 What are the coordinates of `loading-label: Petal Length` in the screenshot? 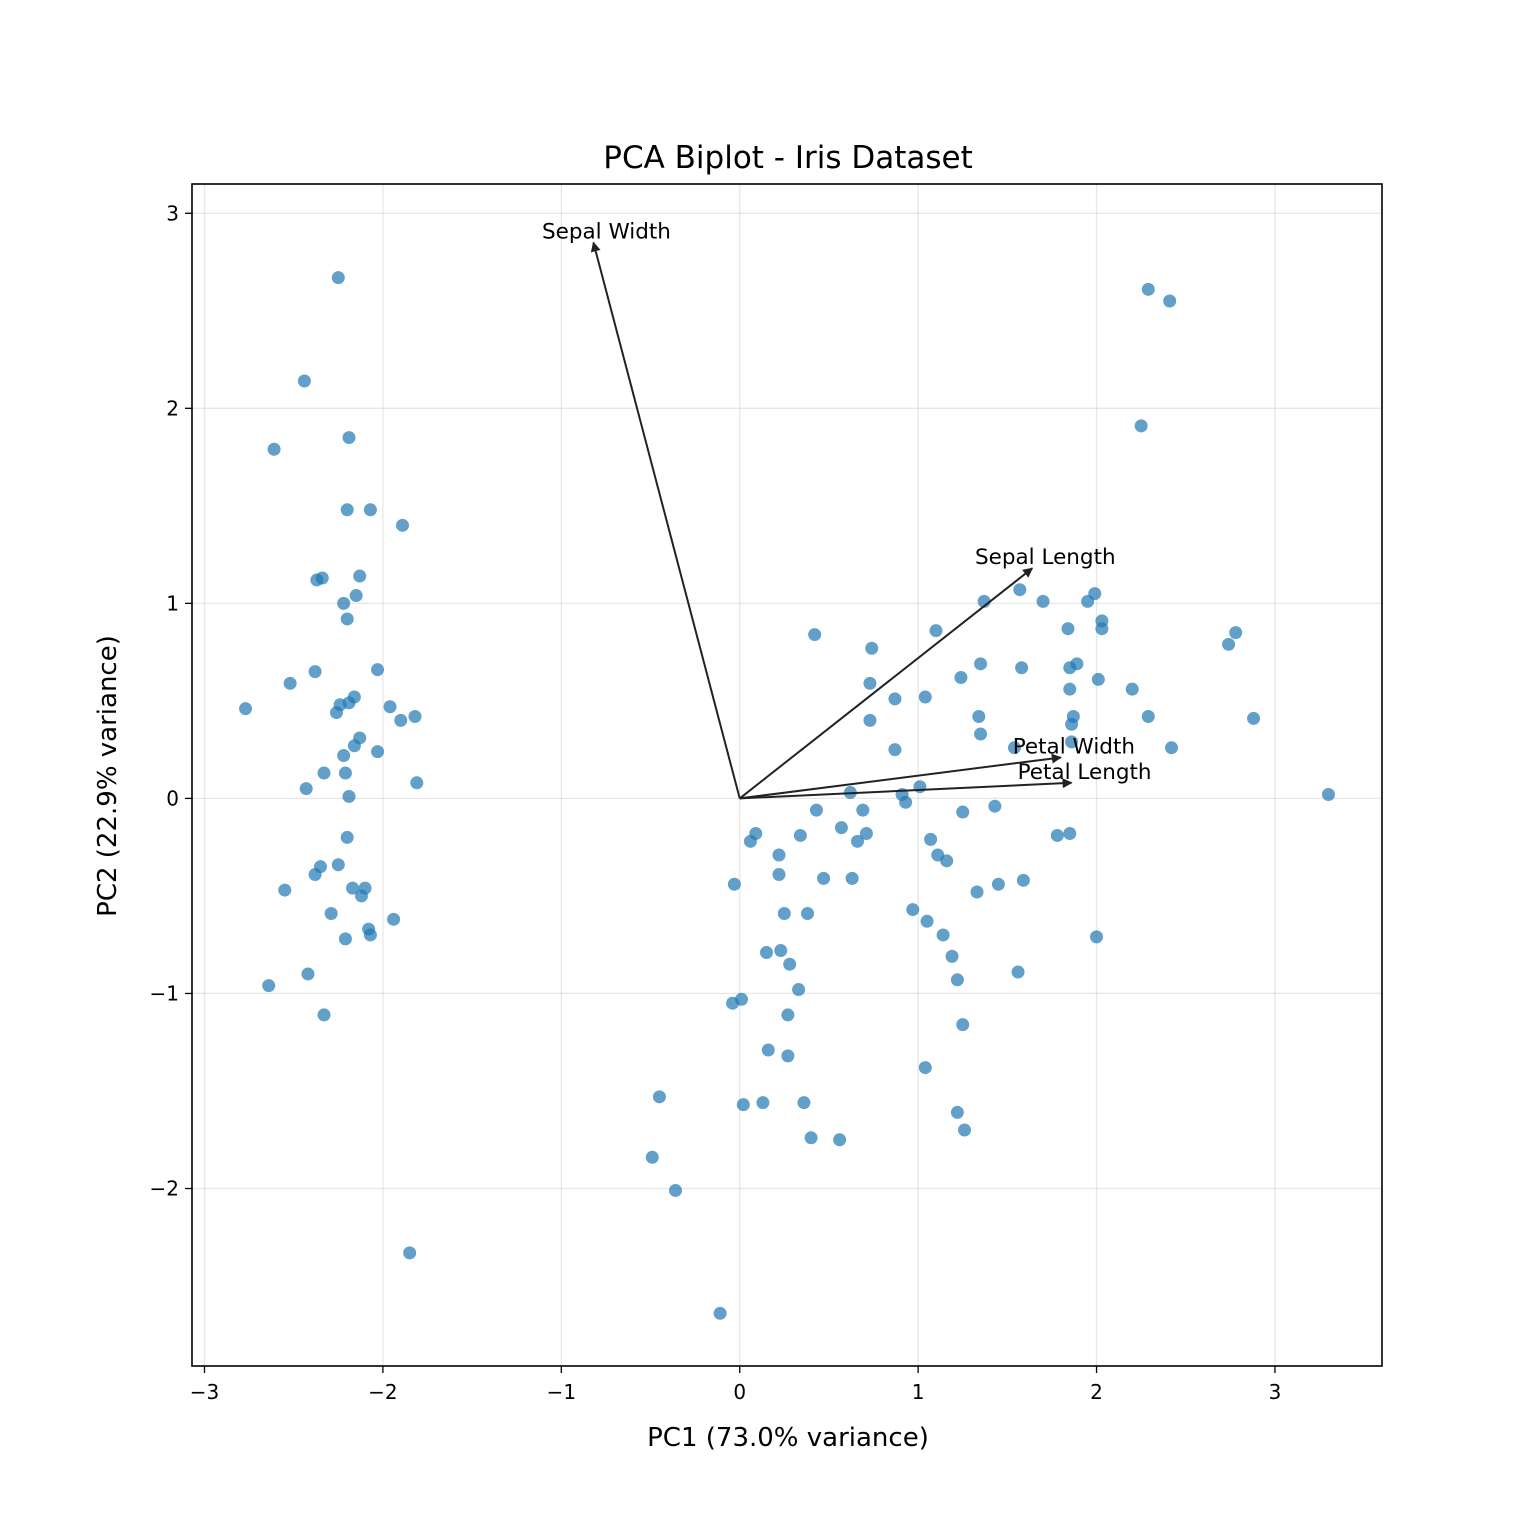 It's located at (1085, 772).